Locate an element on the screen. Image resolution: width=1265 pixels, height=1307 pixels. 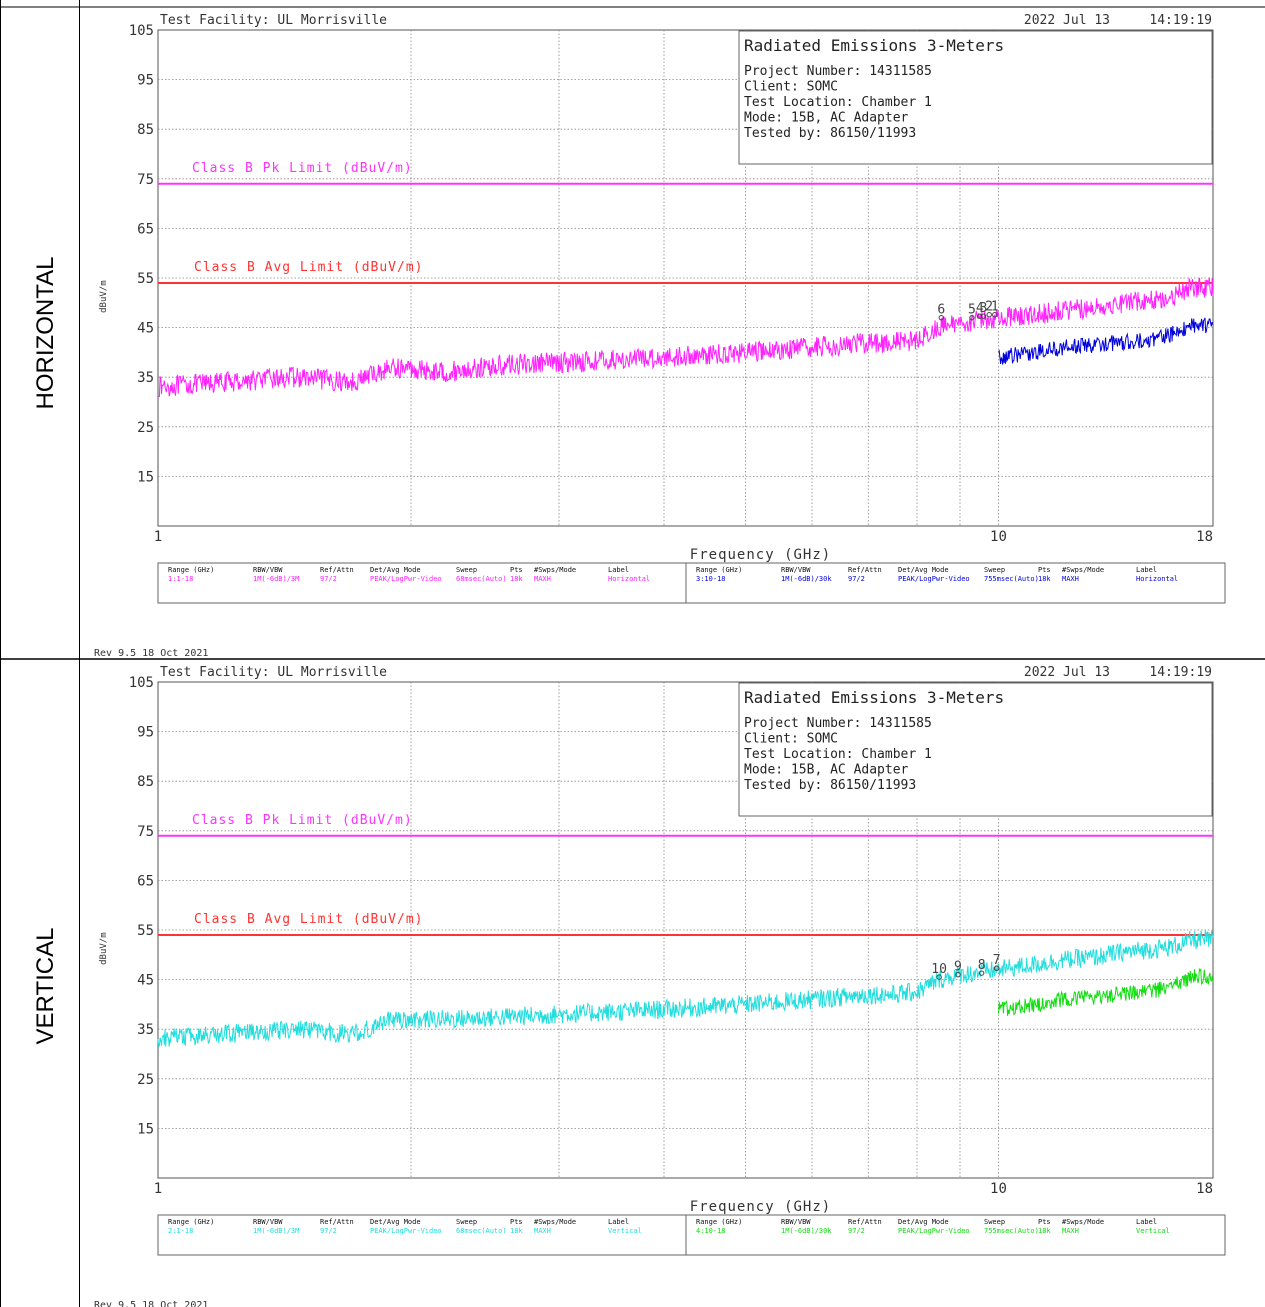
info-line: Project Number: 14311585 is located at coordinates (838, 71).